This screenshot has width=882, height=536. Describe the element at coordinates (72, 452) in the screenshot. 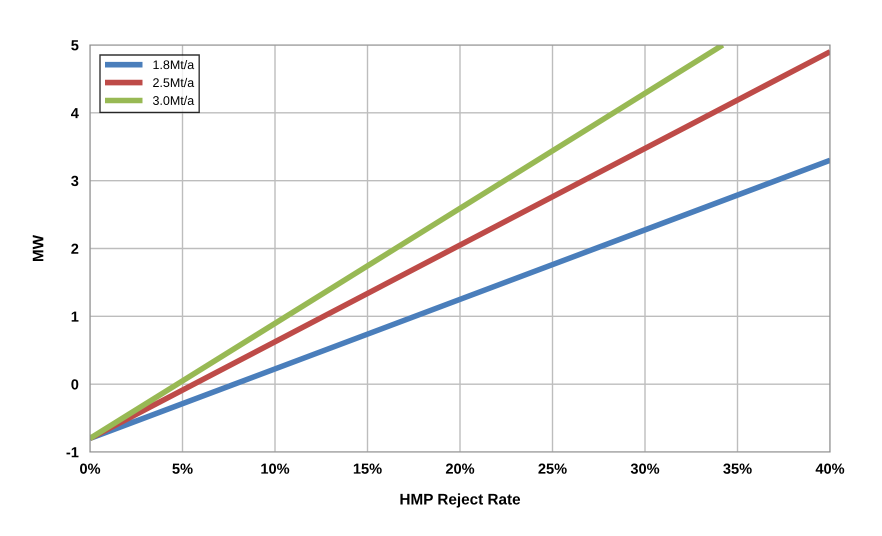

I see `y-tick-label: -1` at that location.